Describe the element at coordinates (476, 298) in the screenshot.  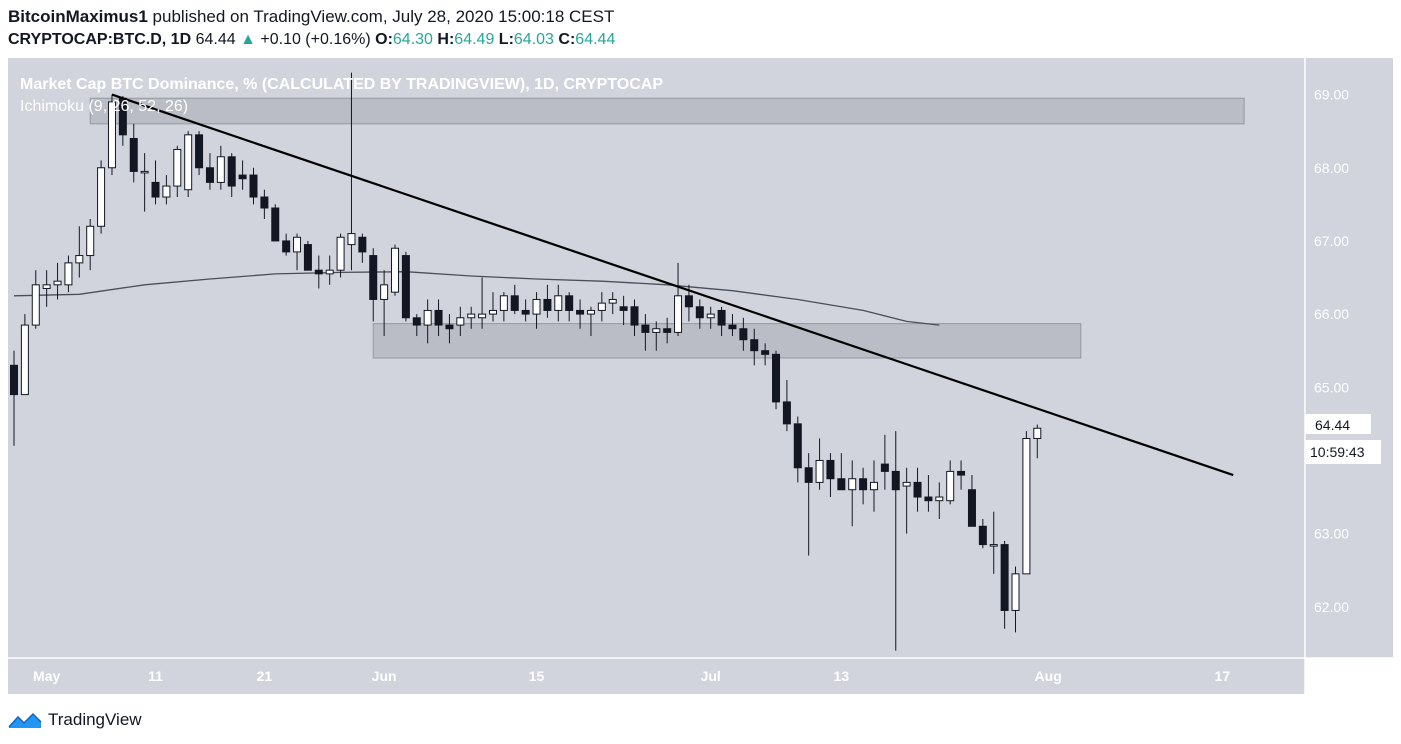
I see `ichimoku-line` at that location.